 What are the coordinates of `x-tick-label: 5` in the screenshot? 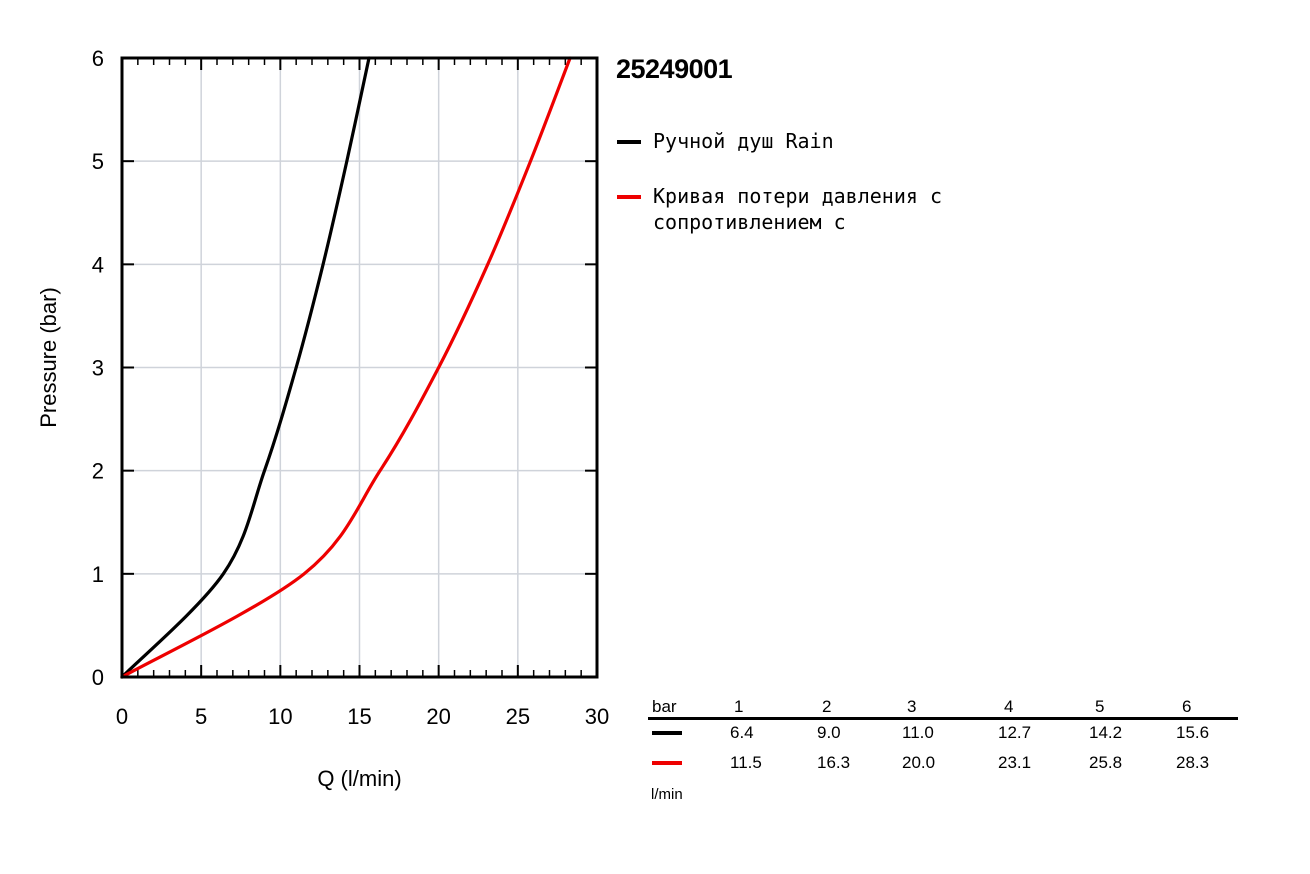 It's located at (201, 716).